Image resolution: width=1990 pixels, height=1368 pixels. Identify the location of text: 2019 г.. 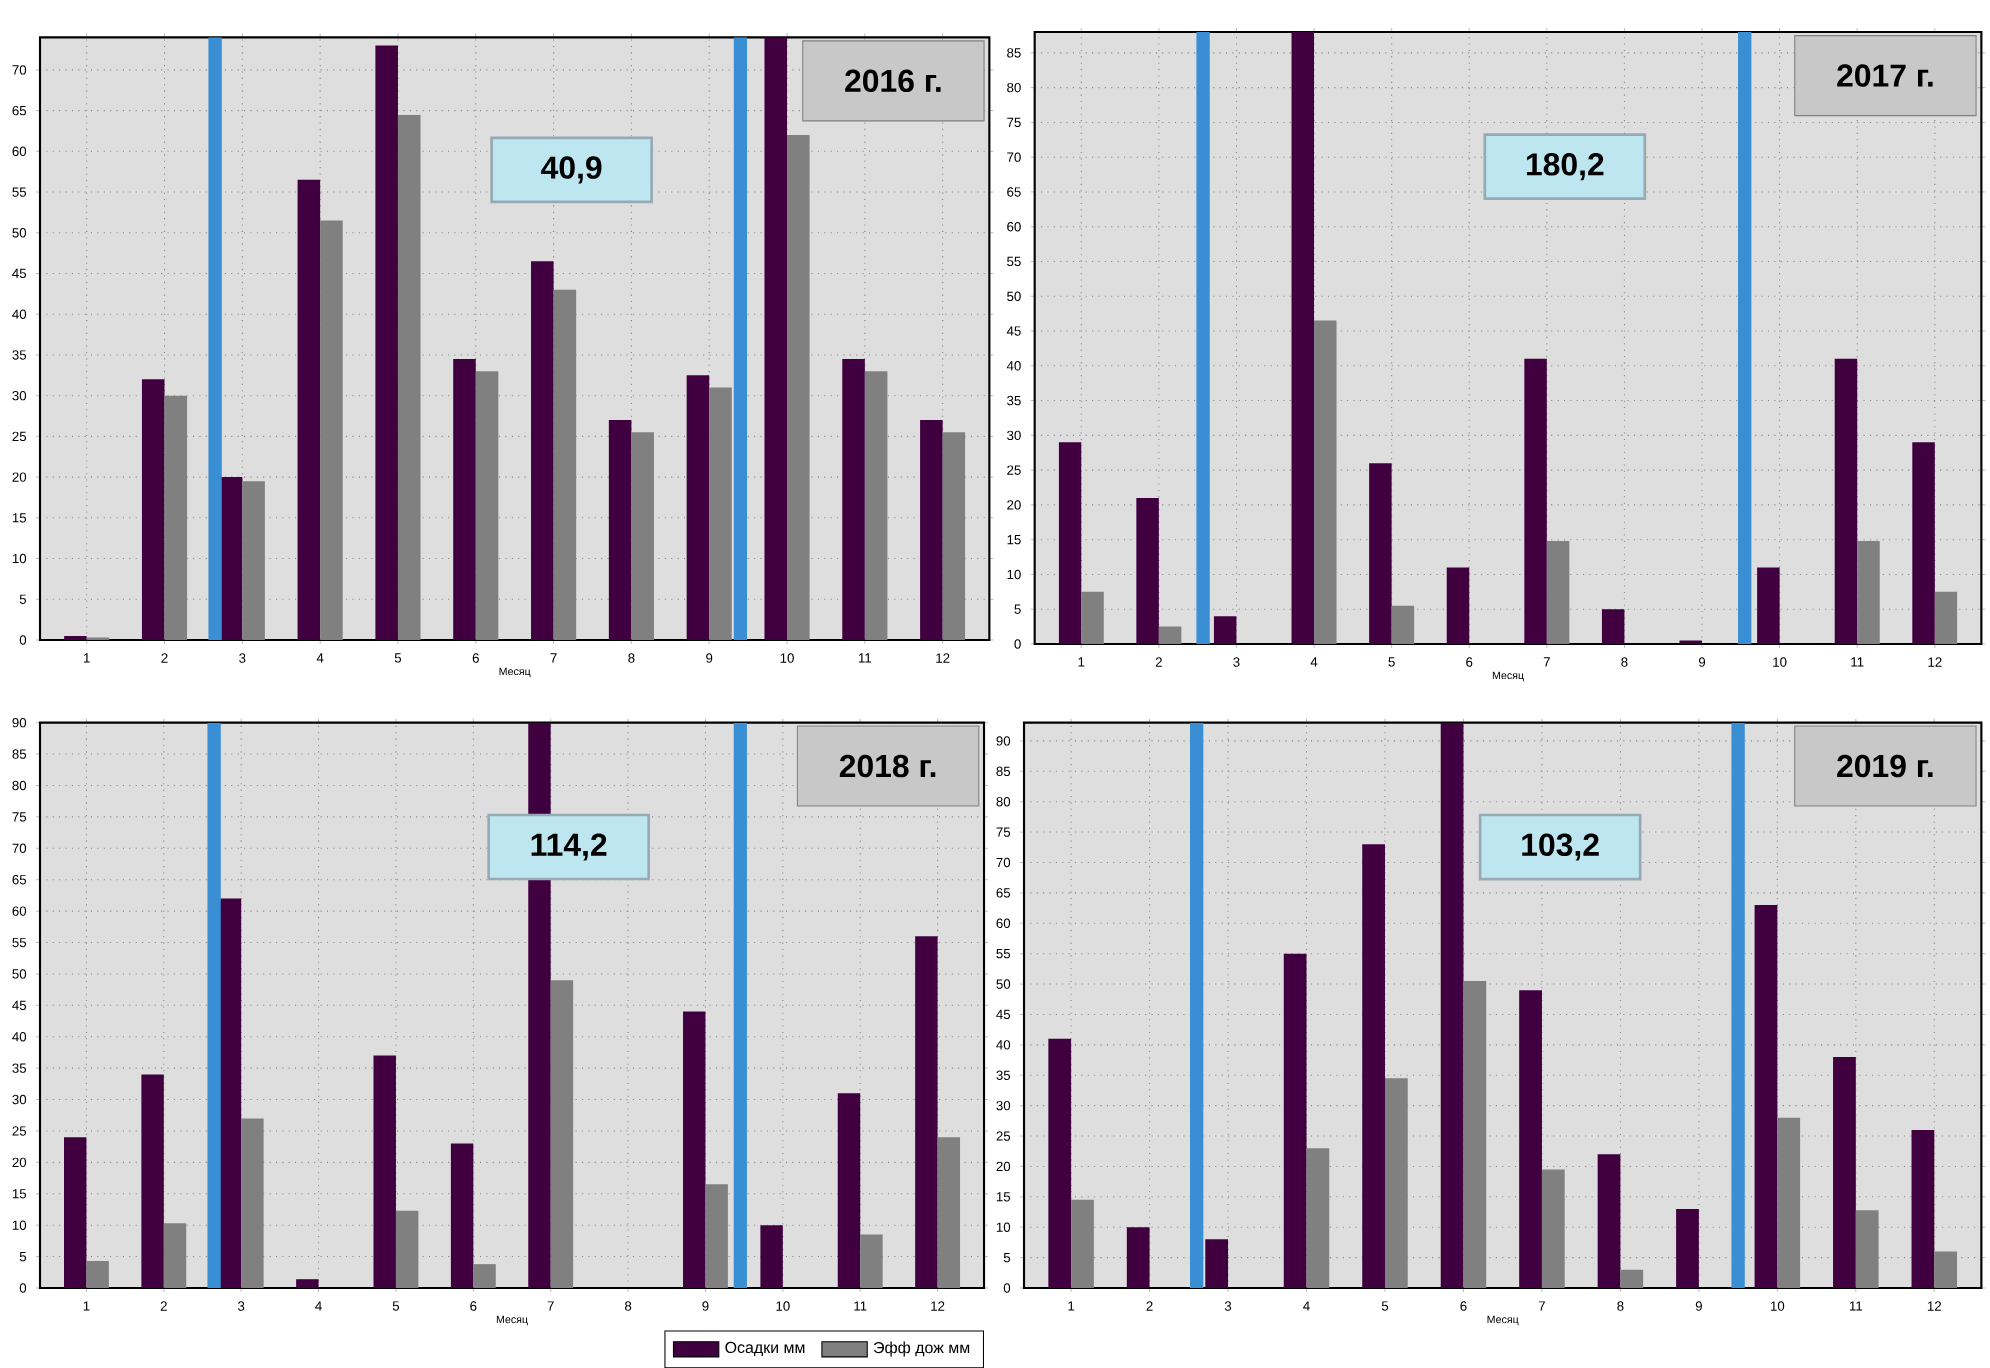
(1885, 766).